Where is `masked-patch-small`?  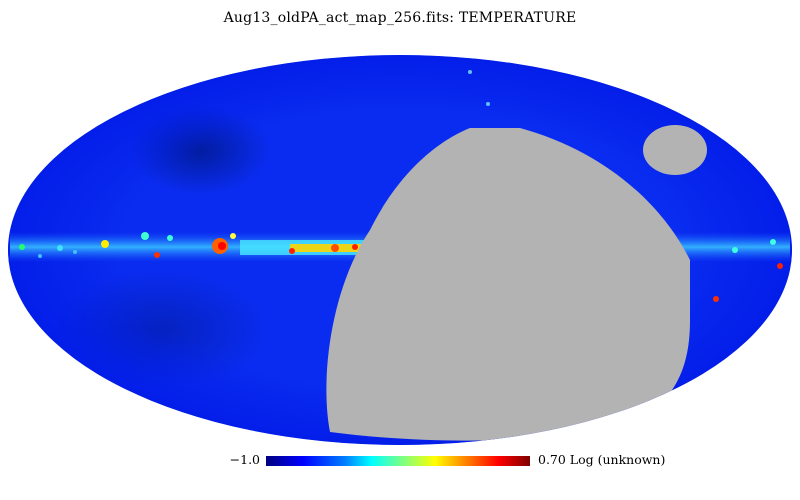 masked-patch-small is located at coordinates (675, 150).